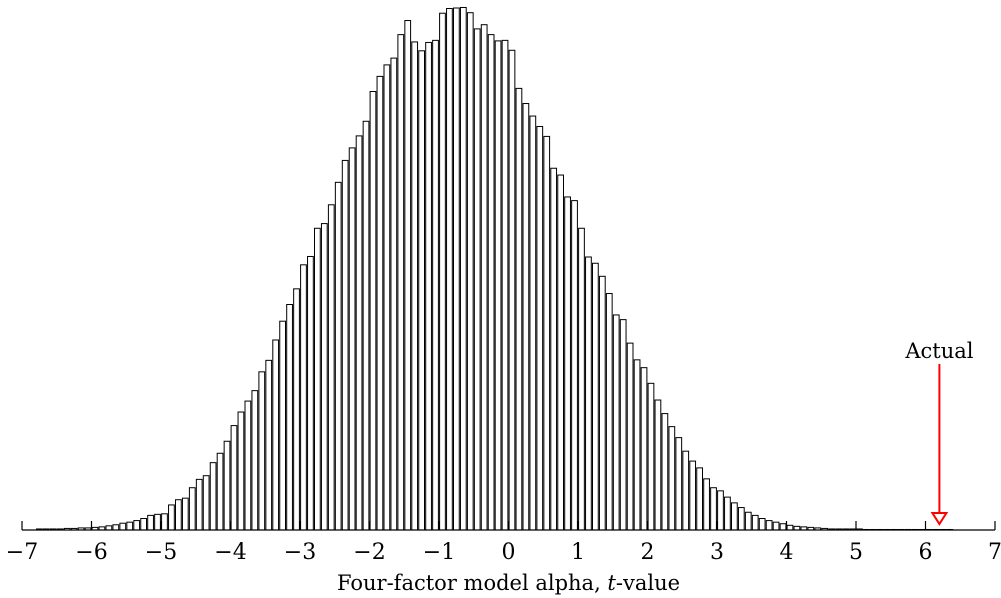 This screenshot has width=1001, height=598. Describe the element at coordinates (91, 552) in the screenshot. I see `x-tick-label: −6` at that location.